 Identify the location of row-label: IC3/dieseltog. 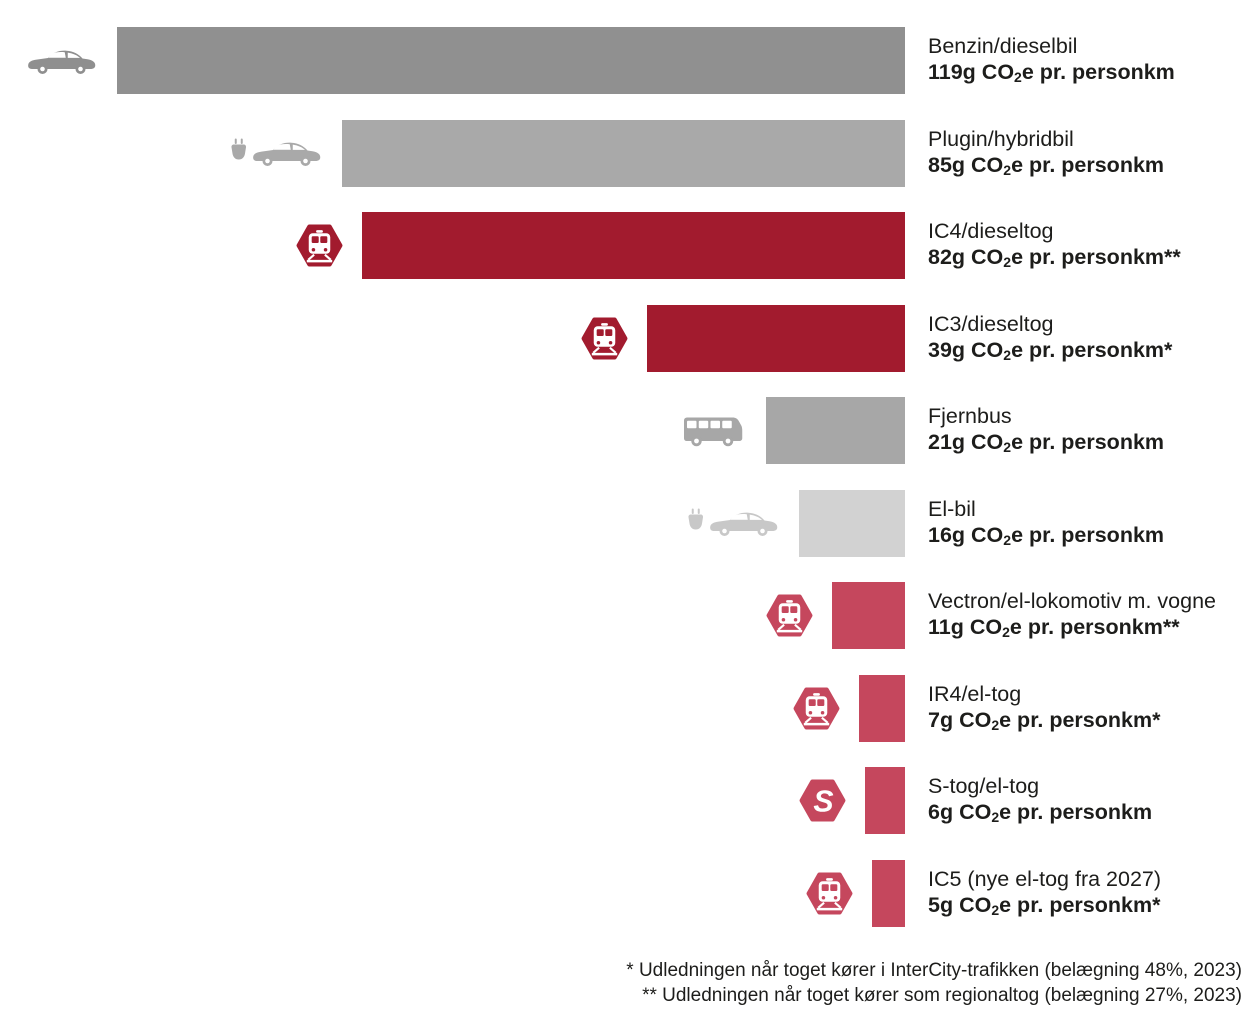
(991, 323).